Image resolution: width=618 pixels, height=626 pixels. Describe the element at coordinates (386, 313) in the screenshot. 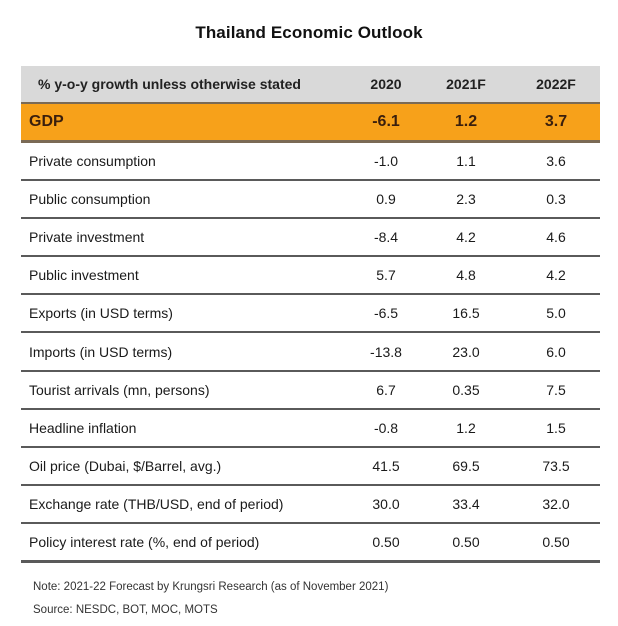

I see `value-2020: -6.5` at that location.